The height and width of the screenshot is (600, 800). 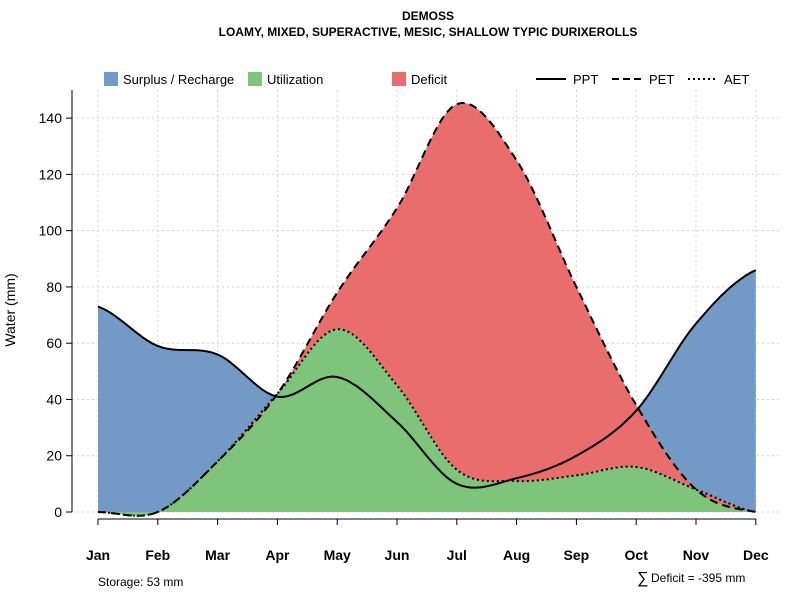 What do you see at coordinates (58, 512) in the screenshot?
I see `y-tick-label-0: 0` at bounding box center [58, 512].